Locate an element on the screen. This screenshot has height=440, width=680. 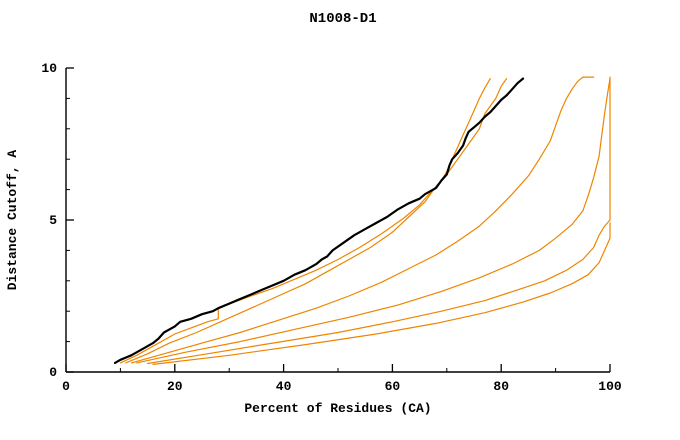
x-tick-label: 0 is located at coordinates (66, 386).